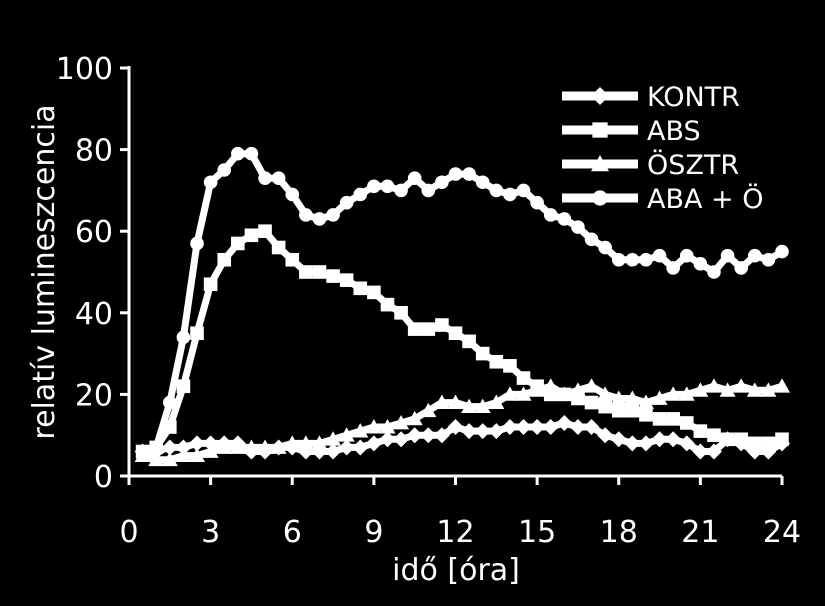  What do you see at coordinates (693, 165) in the screenshot?
I see `legend-label: ÖSZTR` at bounding box center [693, 165].